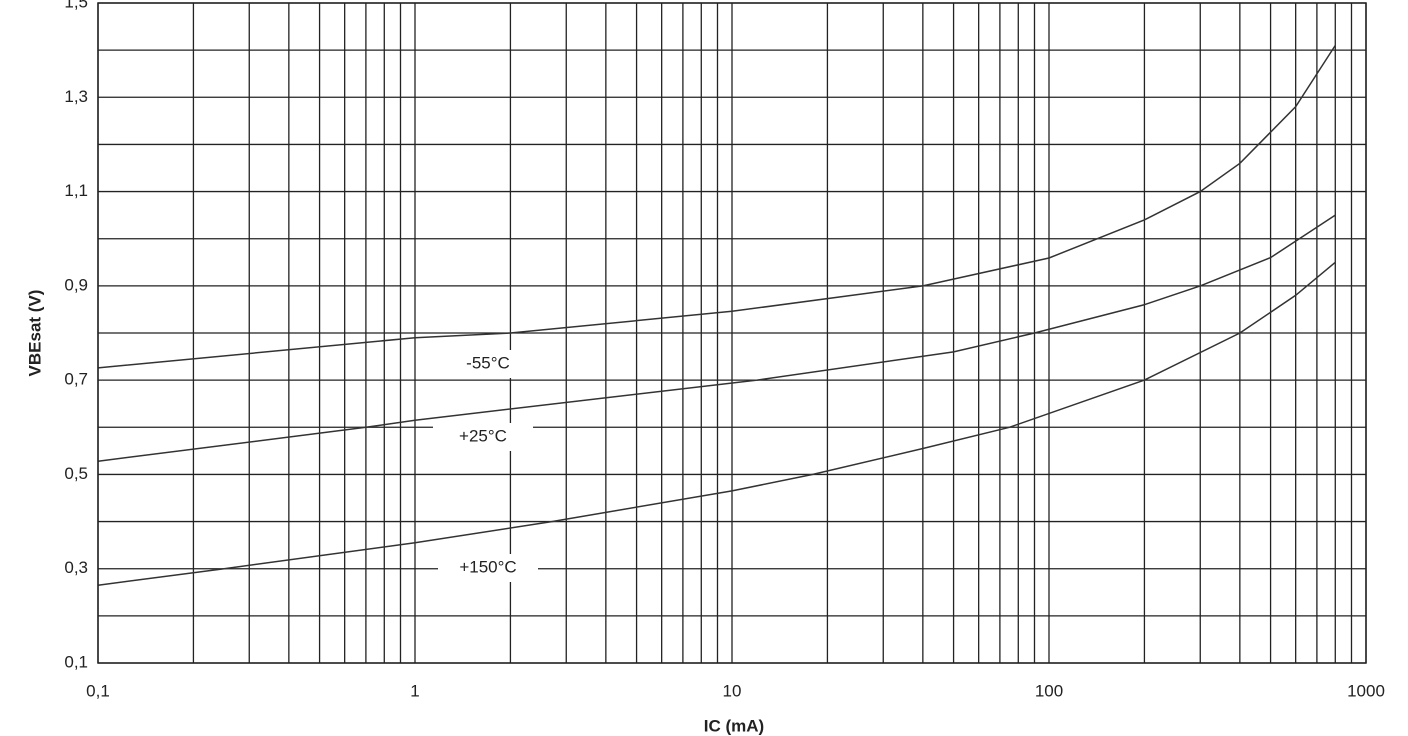 Image resolution: width=1408 pixels, height=736 pixels. What do you see at coordinates (76, 96) in the screenshot?
I see `y-tick-label: 1,3` at bounding box center [76, 96].